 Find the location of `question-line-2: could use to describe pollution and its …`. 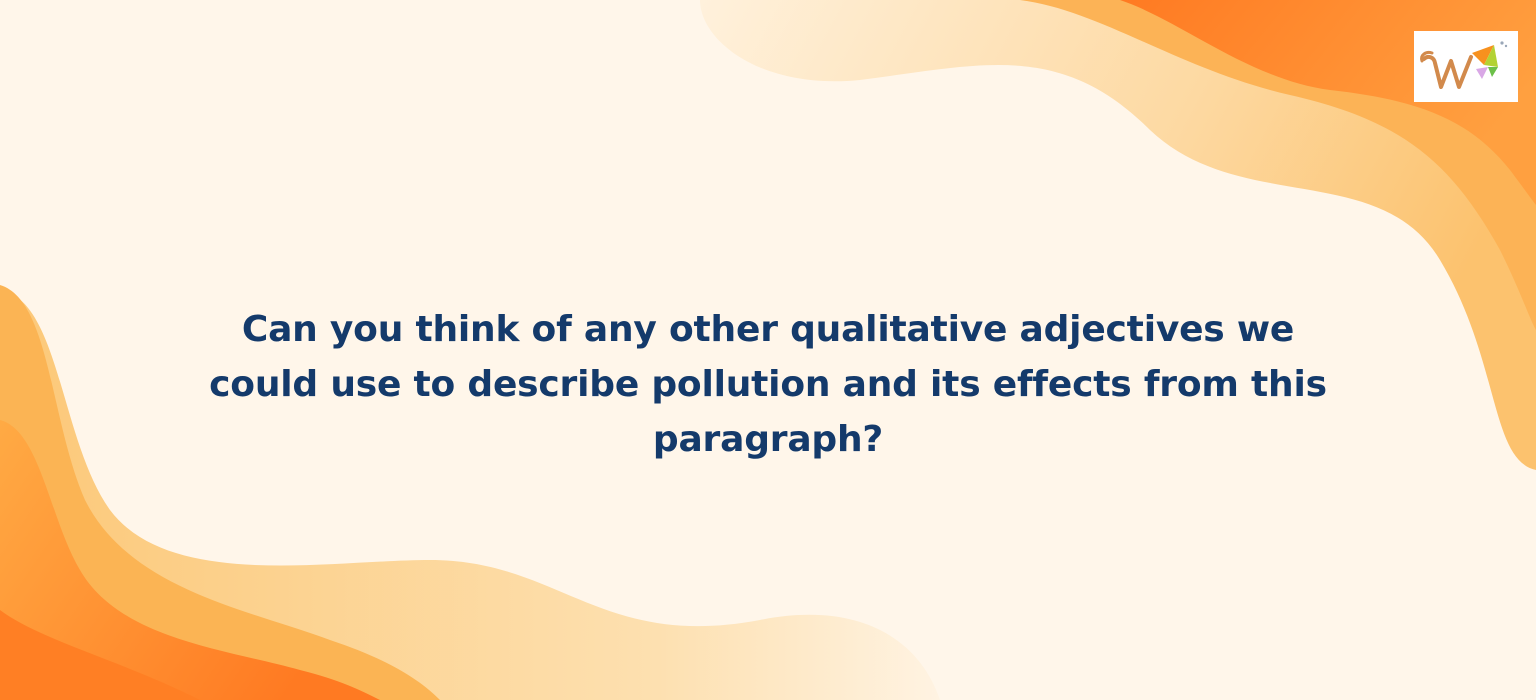

question-line-2: could use to describe pollution and its … is located at coordinates (768, 384).